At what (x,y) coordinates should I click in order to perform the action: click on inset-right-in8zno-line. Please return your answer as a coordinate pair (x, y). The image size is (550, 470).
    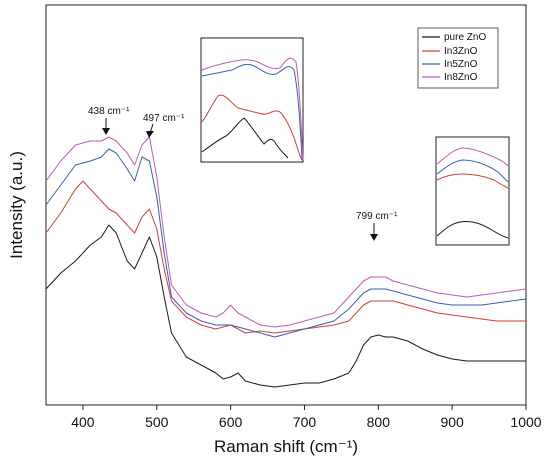
    Looking at the image, I should click on (472, 157).